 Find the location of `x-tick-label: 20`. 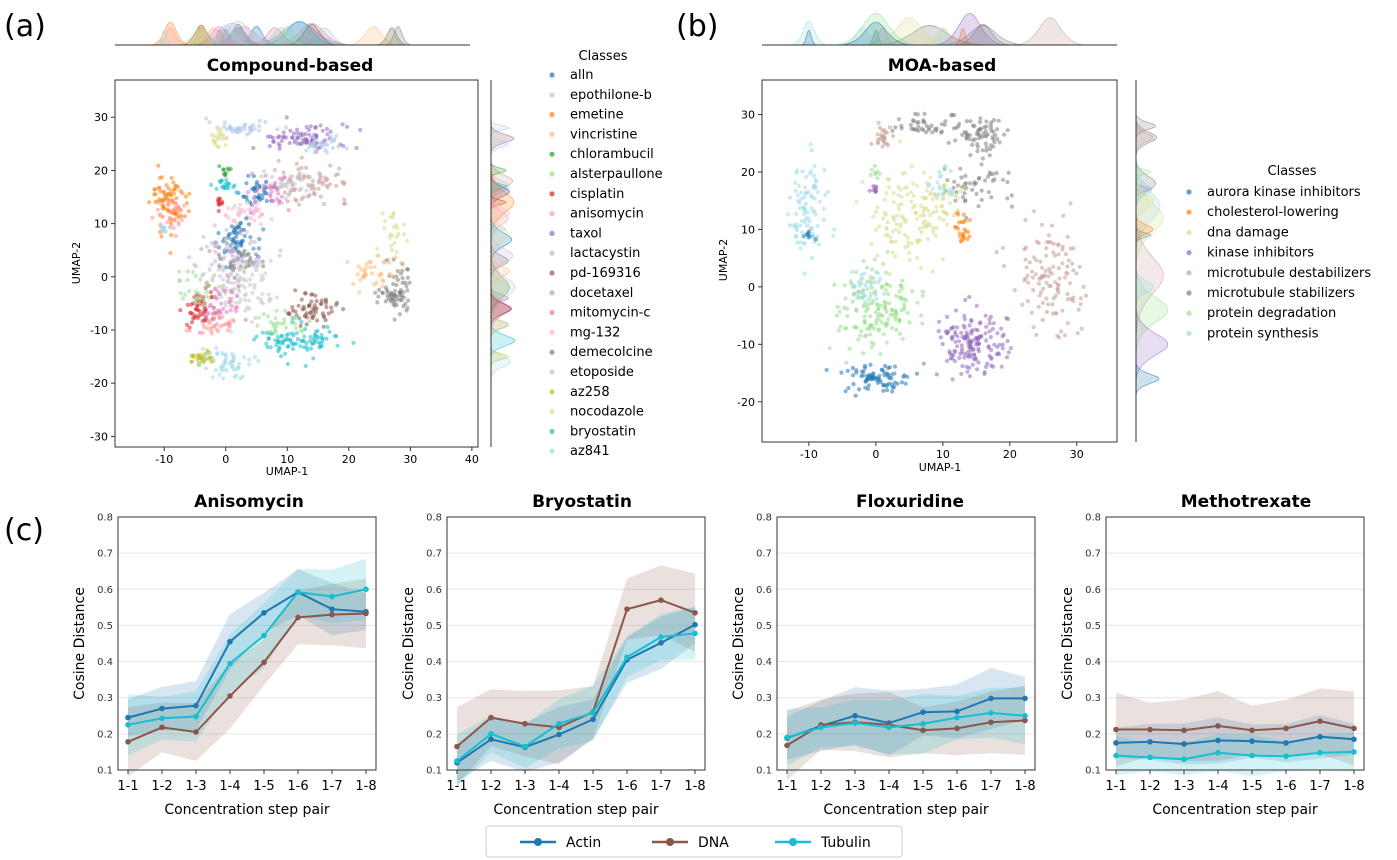

x-tick-label: 20 is located at coordinates (1010, 454).